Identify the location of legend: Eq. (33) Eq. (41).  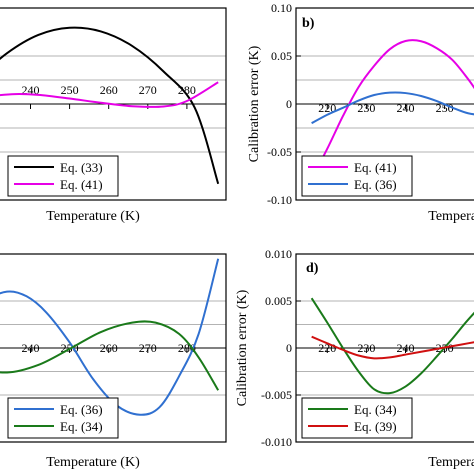
(63, 176).